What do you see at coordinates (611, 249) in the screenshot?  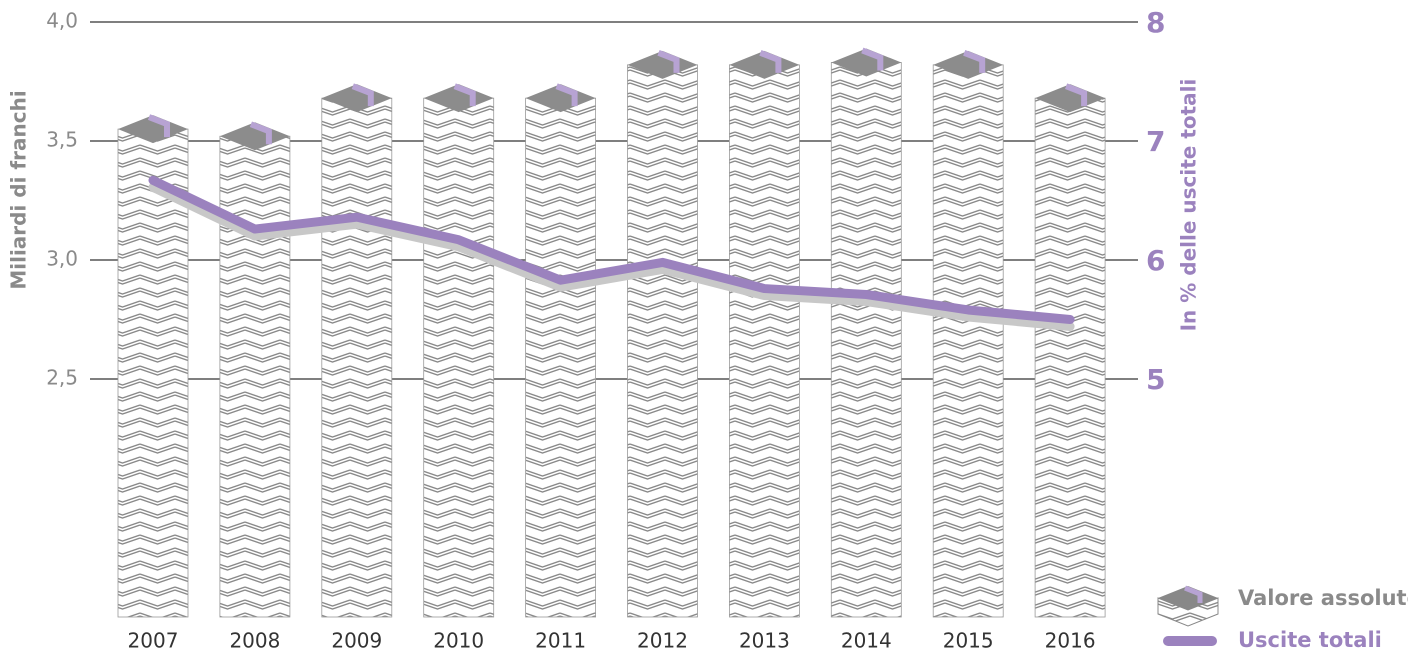 I see `line` at bounding box center [611, 249].